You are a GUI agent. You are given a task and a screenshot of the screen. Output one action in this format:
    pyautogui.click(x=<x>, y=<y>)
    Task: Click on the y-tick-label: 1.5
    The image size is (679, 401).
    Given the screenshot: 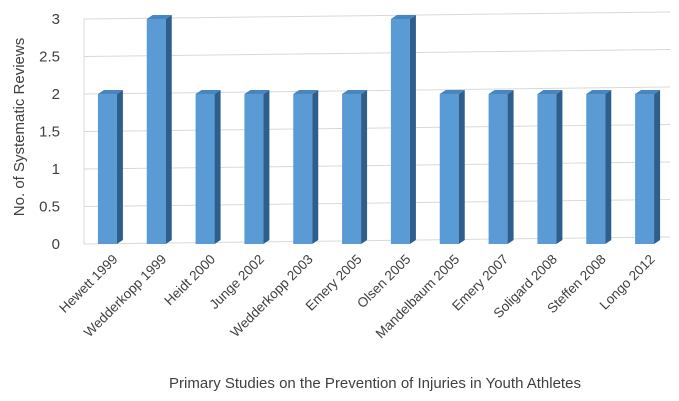 What is the action you would take?
    pyautogui.click(x=49, y=132)
    